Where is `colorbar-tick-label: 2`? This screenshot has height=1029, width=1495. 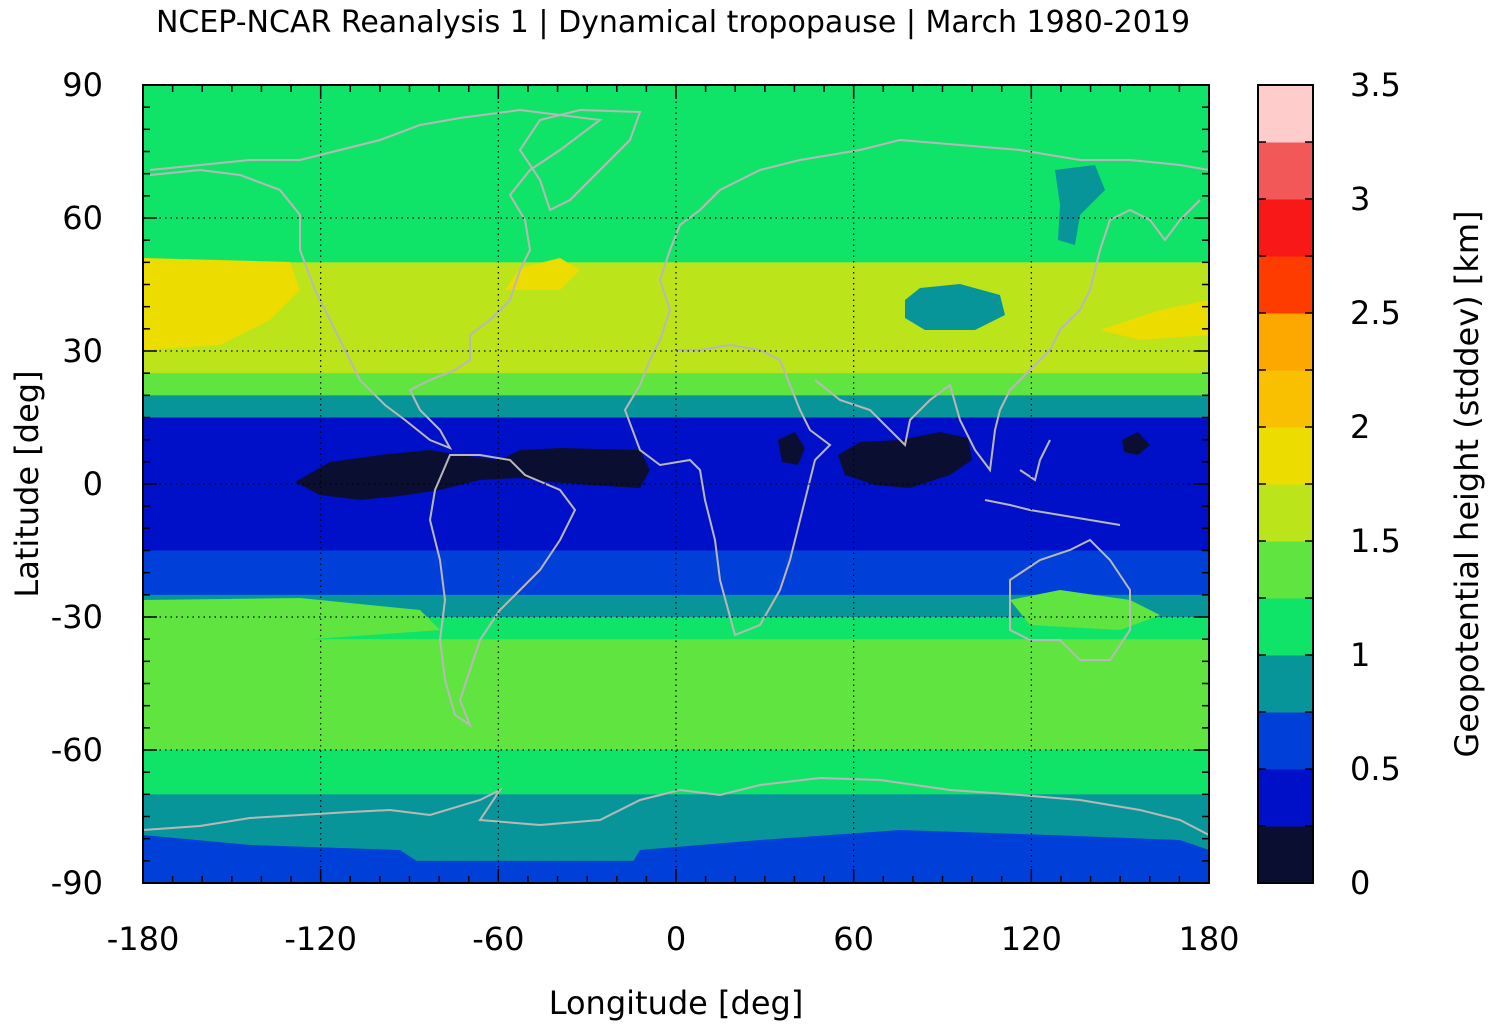
colorbar-tick-label: 2 is located at coordinates (1360, 427).